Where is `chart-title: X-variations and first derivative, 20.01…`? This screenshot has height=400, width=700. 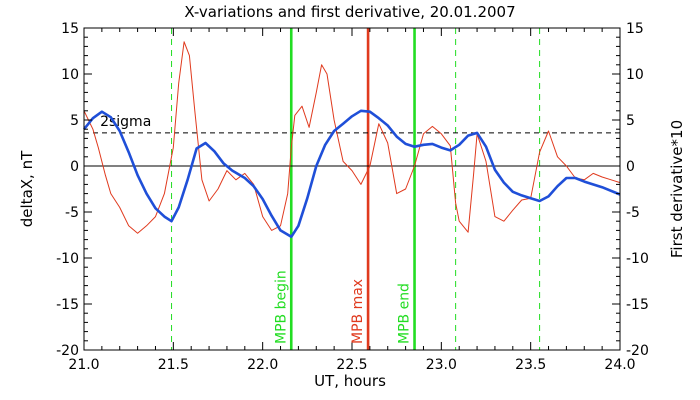 chart-title: X-variations and first derivative, 20.01… is located at coordinates (349, 12).